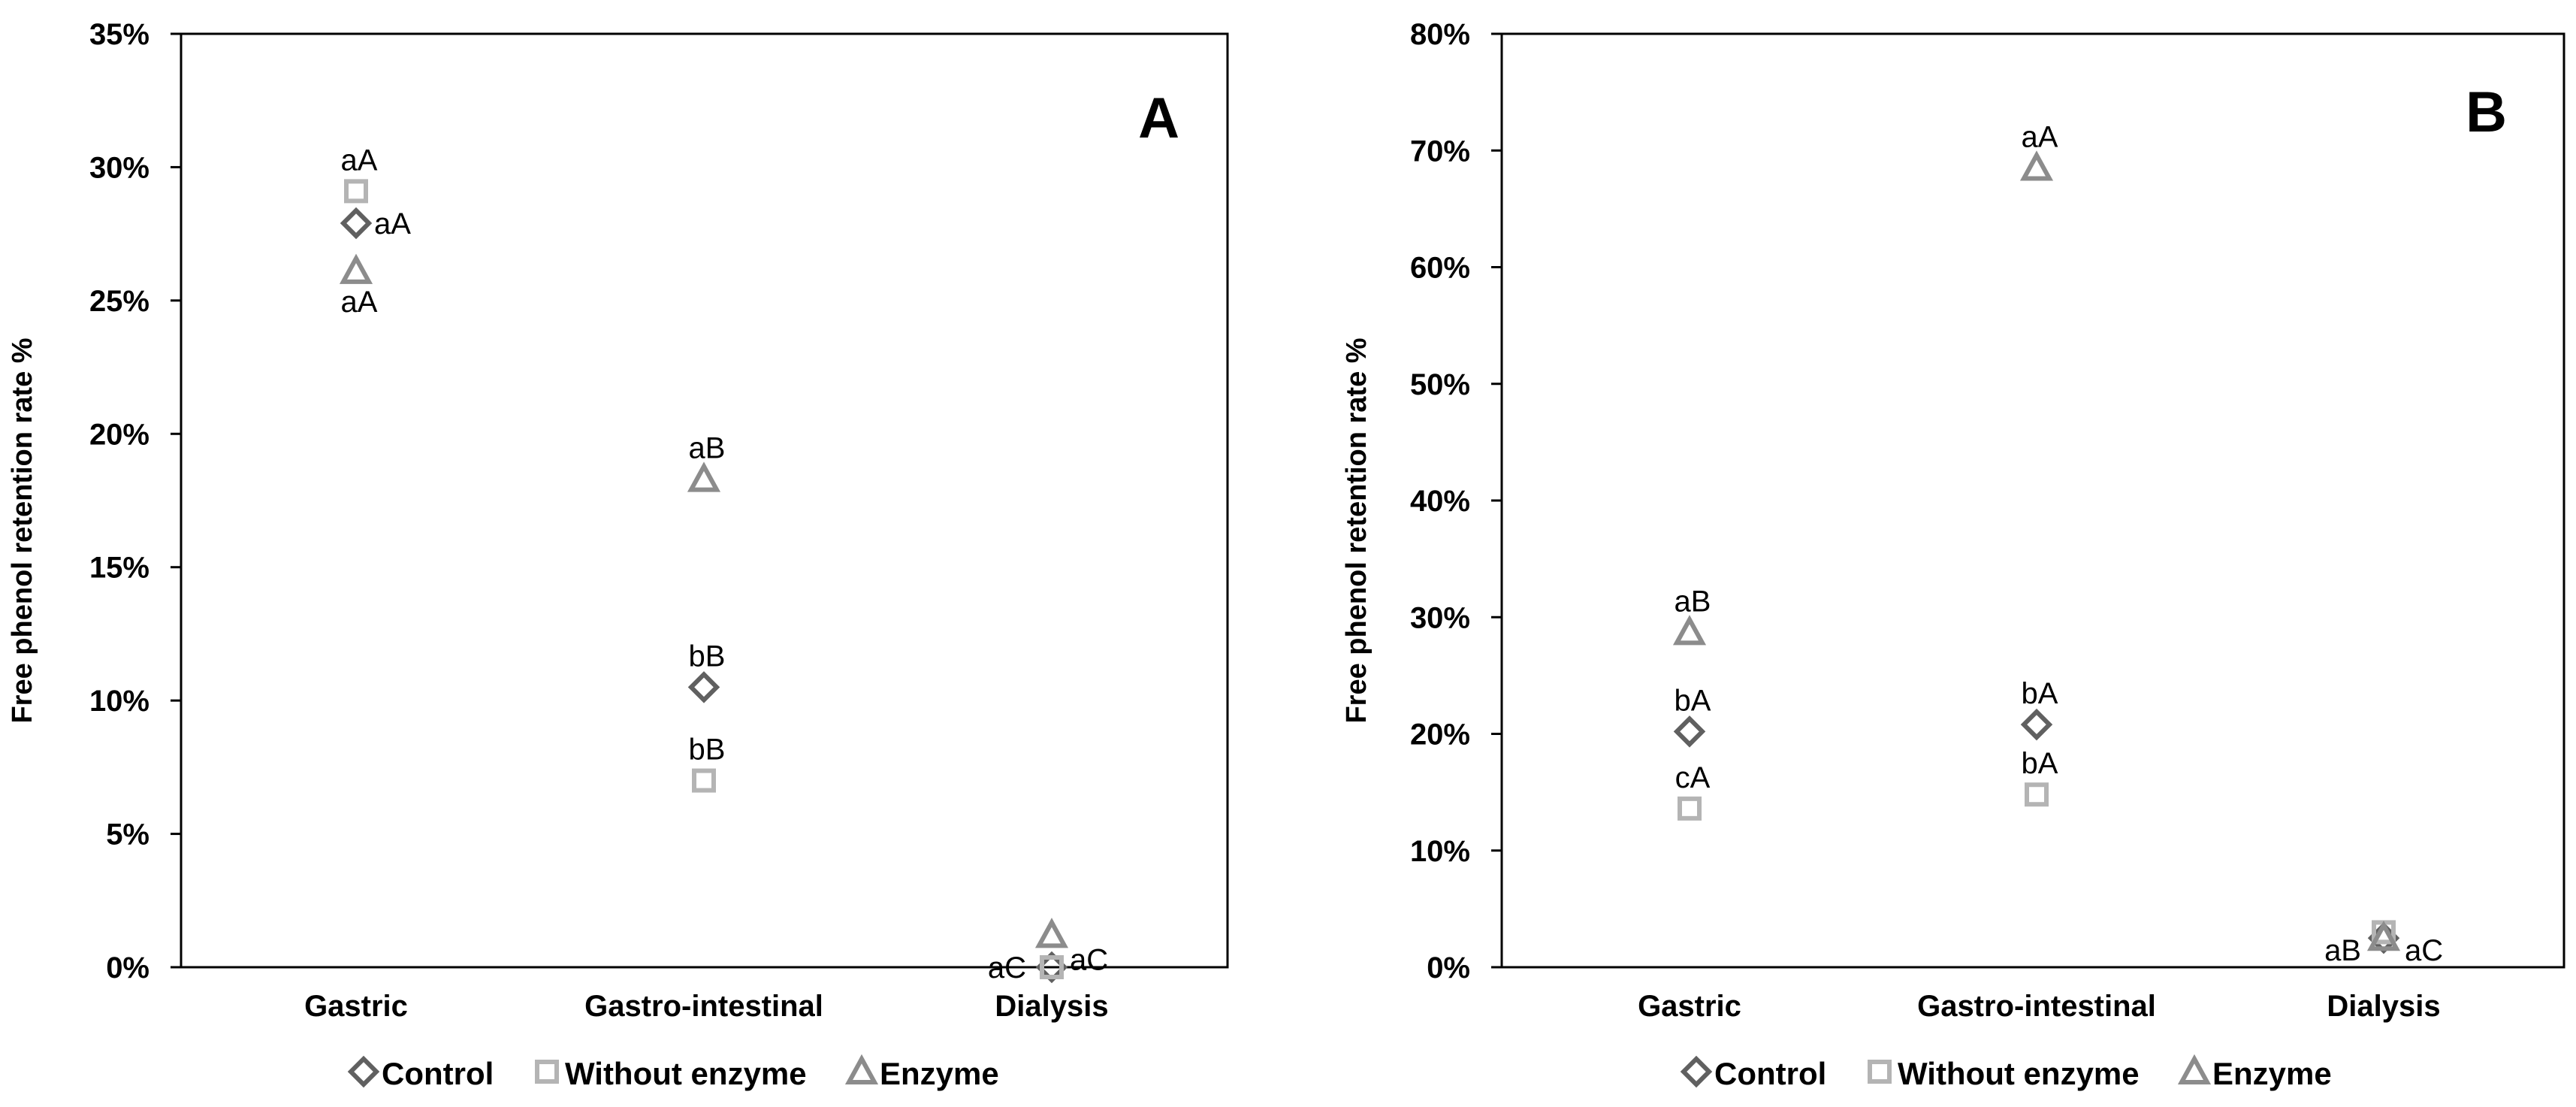 This screenshot has height=1107, width=2576. Describe the element at coordinates (1770, 1073) in the screenshot. I see `panel-b-legend-label: Control` at that location.